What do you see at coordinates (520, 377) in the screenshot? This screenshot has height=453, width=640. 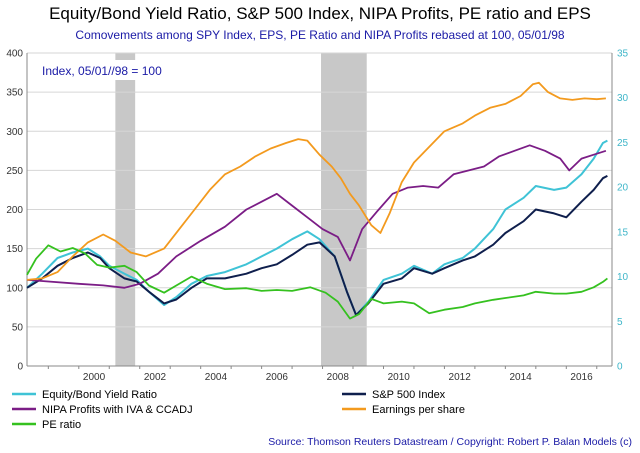 I see `x-tick-label: 2014` at bounding box center [520, 377].